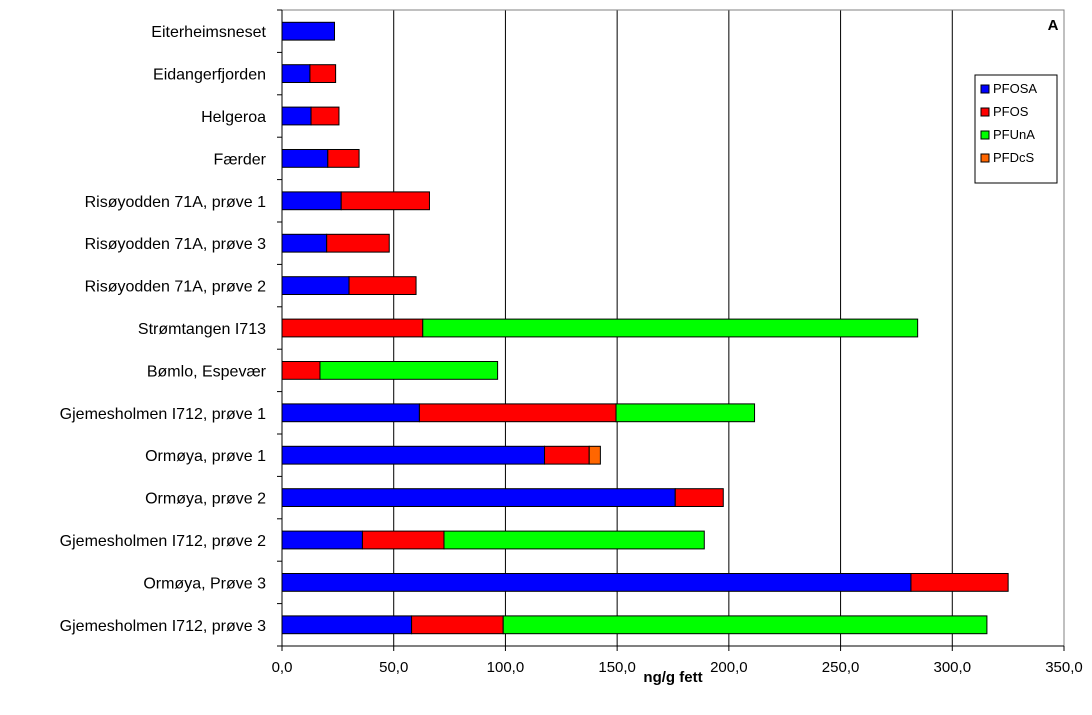 The height and width of the screenshot is (715, 1092). What do you see at coordinates (1053, 25) in the screenshot?
I see `panel-label: A` at bounding box center [1053, 25].